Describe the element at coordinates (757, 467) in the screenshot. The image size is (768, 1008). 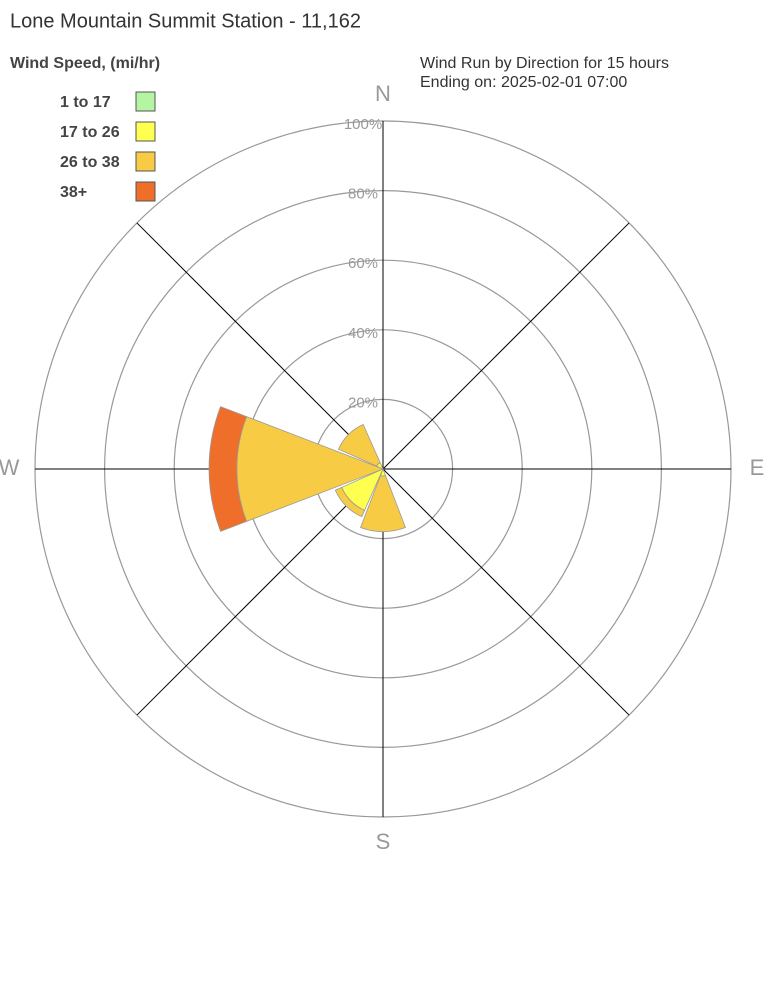
I see `direction-label: E` at that location.